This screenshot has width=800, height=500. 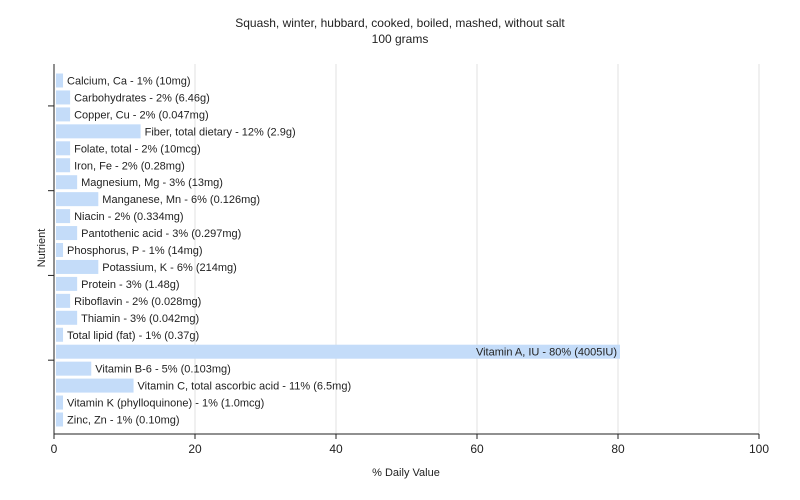 I want to click on bar-label: Total lipid (fat) - 1% (0.37g), so click(x=133, y=336).